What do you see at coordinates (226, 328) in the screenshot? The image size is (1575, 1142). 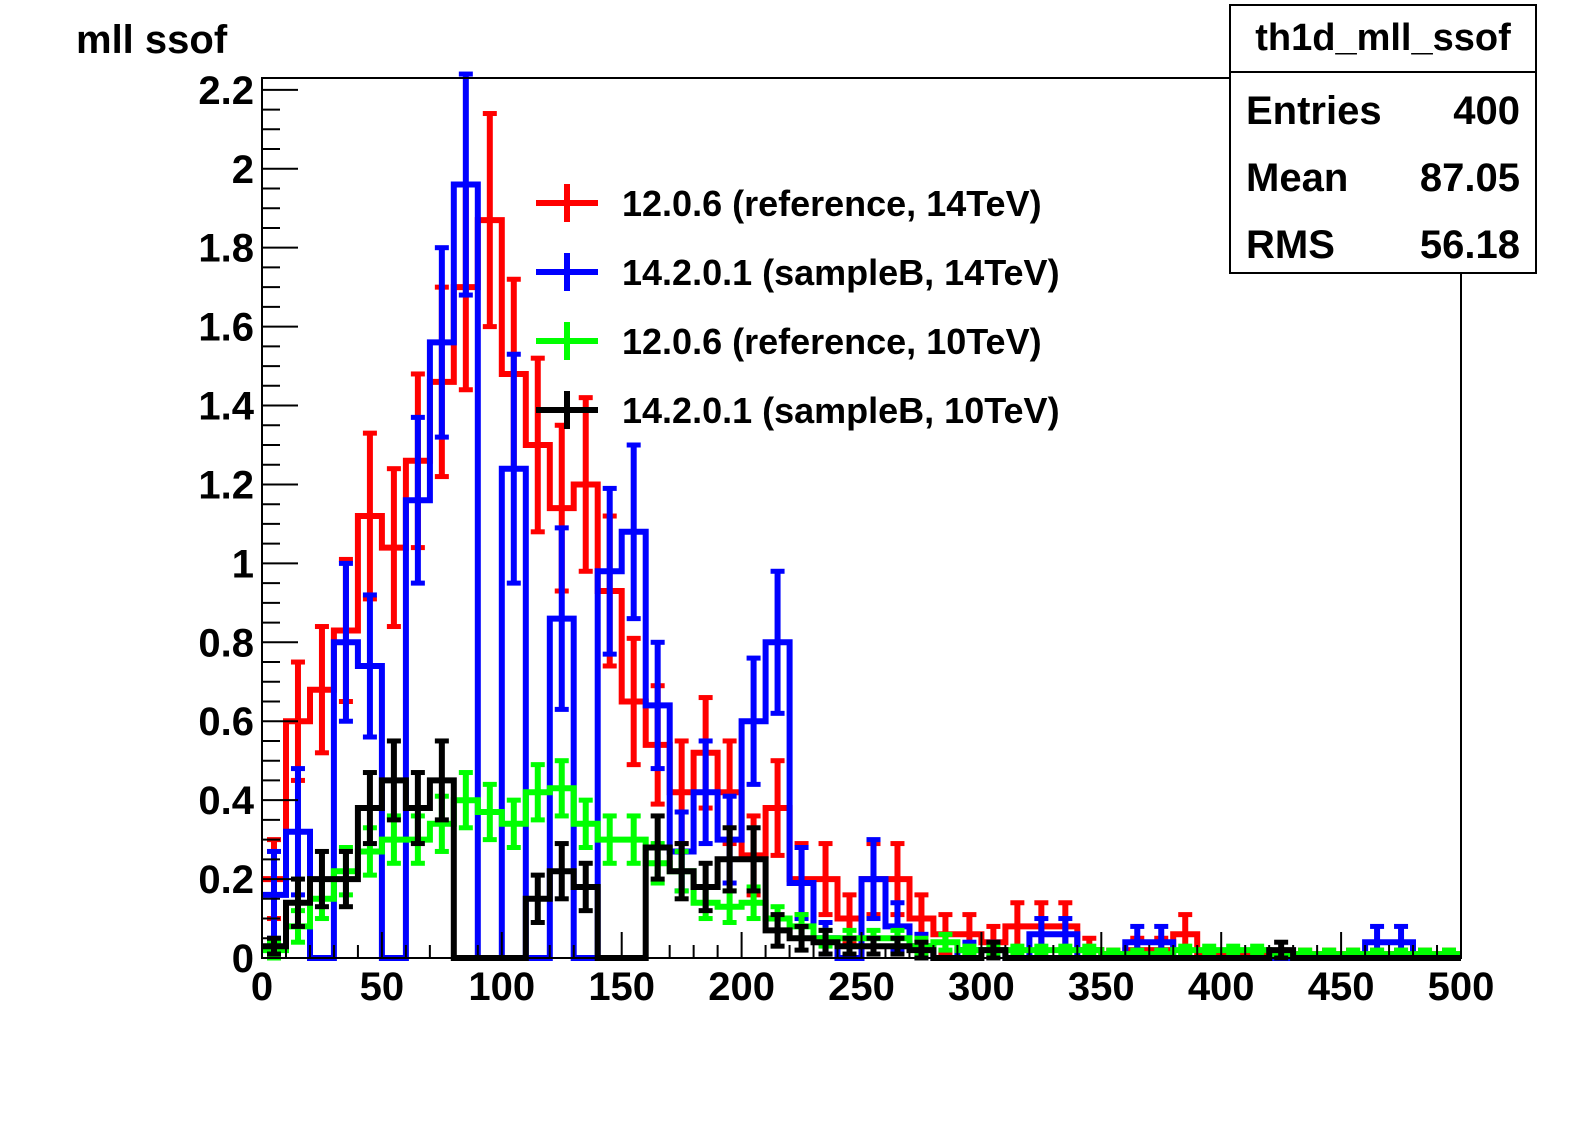 I see `y-tick-label: 1.6` at bounding box center [226, 328].